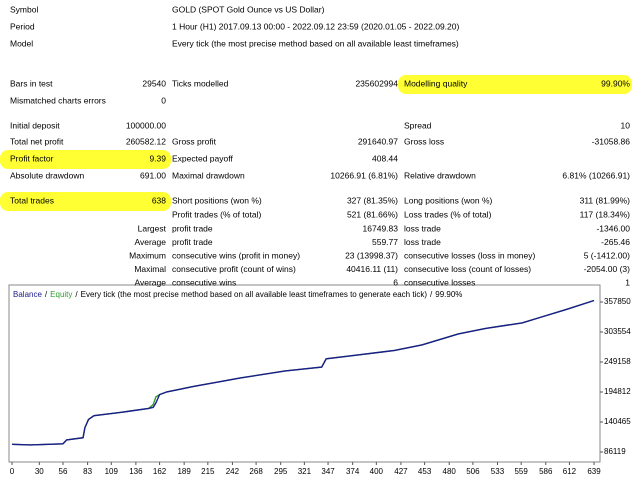  What do you see at coordinates (436, 83) in the screenshot?
I see `stat-label: Modelling quality` at bounding box center [436, 83].